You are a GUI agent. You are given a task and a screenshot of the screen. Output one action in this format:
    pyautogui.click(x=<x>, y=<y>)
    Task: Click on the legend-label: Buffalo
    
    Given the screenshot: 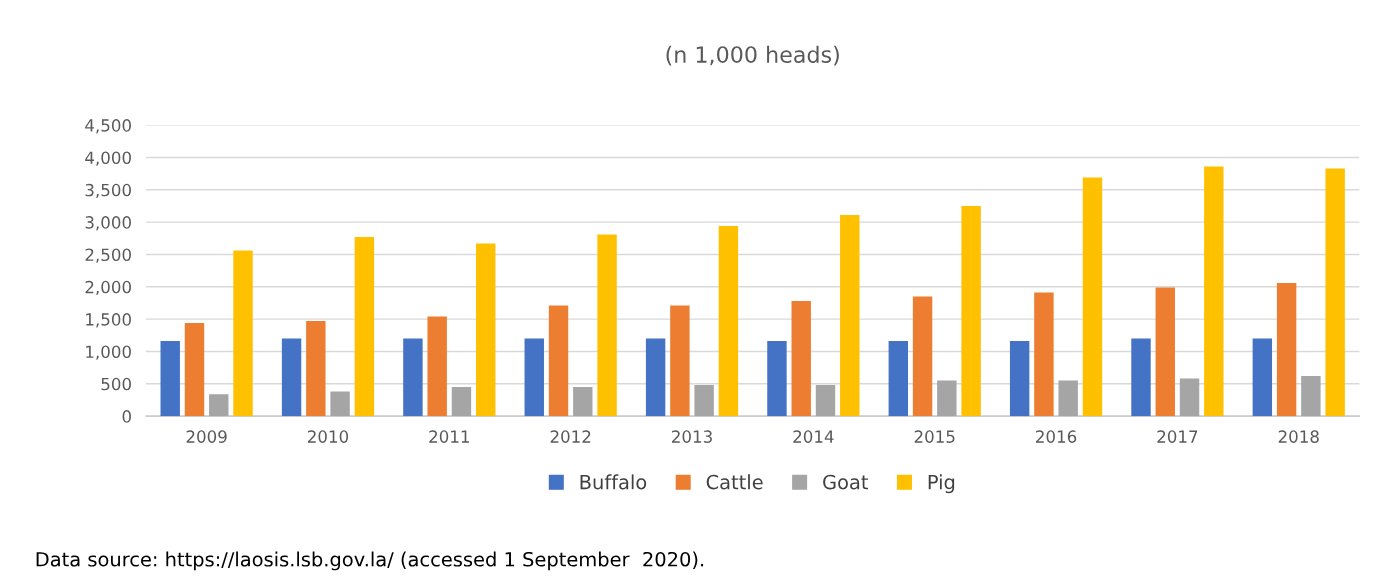 What is the action you would take?
    pyautogui.click(x=613, y=482)
    